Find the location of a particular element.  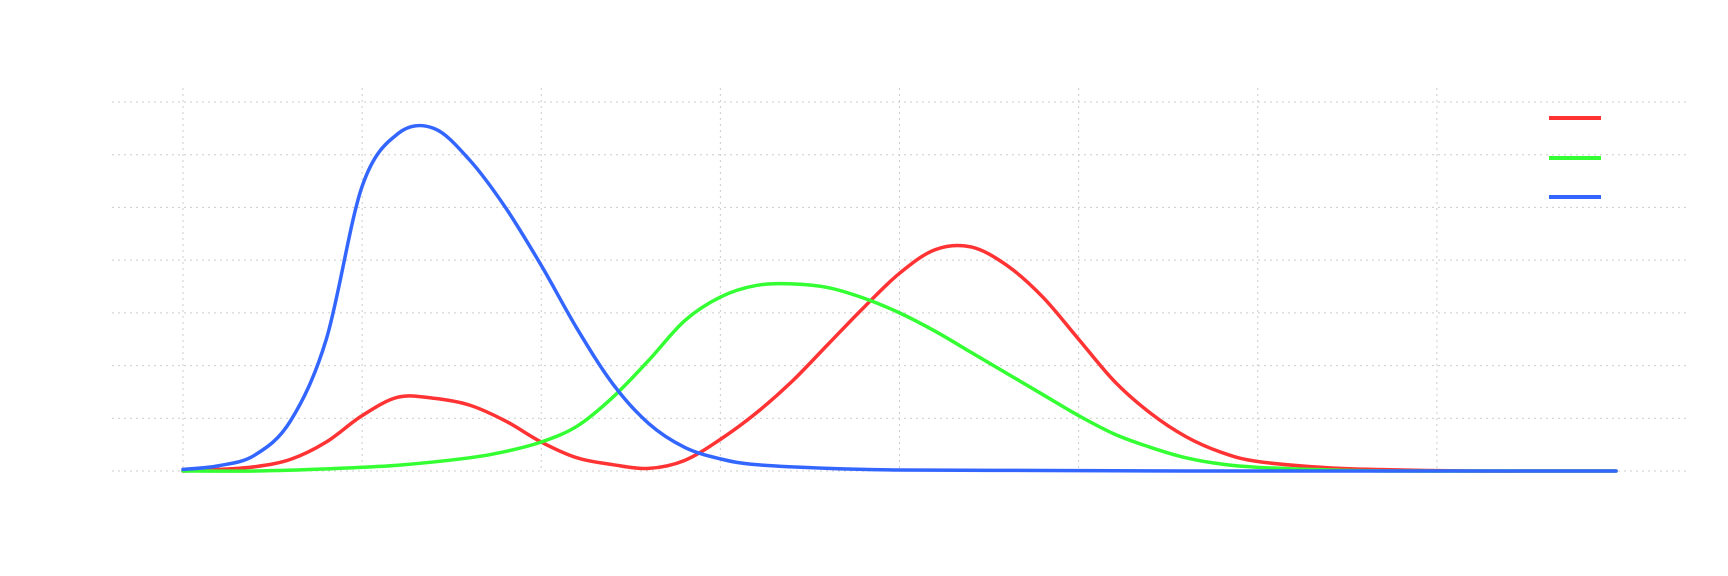

legend is located at coordinates (1575, 157).